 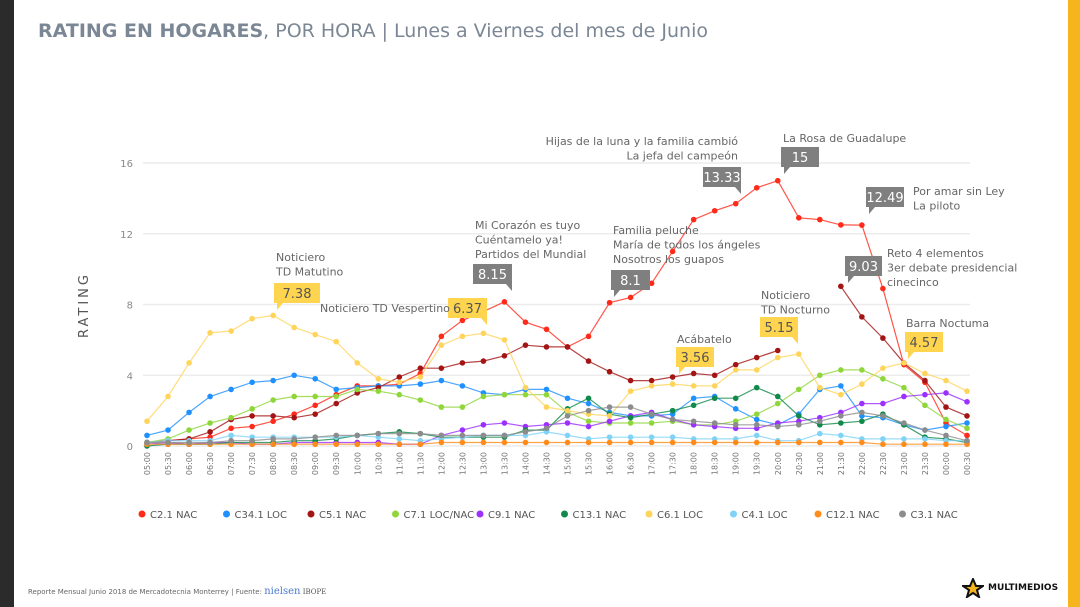 What do you see at coordinates (231, 463) in the screenshot?
I see `x-tick-label: 07:00` at bounding box center [231, 463].